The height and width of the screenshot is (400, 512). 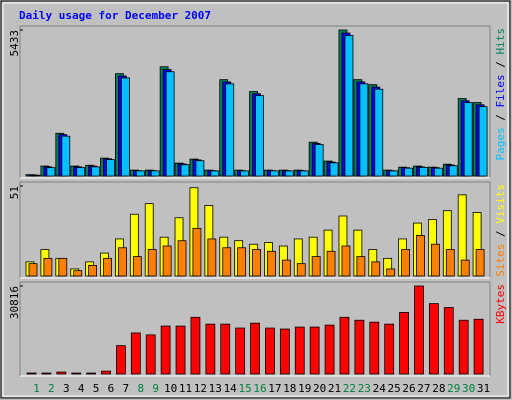 I want to click on x-tick-label: 28, so click(x=438, y=388).